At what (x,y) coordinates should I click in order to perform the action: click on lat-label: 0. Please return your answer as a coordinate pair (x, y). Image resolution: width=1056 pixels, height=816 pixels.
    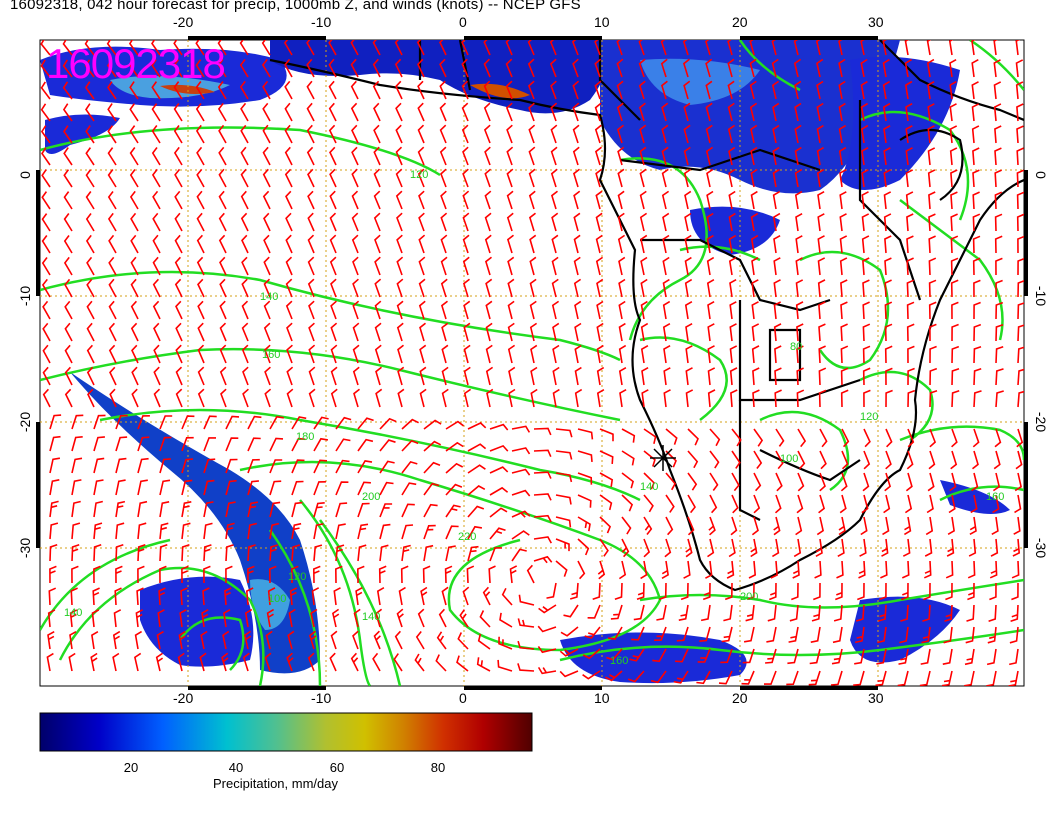
    Looking at the image, I should click on (1041, 175).